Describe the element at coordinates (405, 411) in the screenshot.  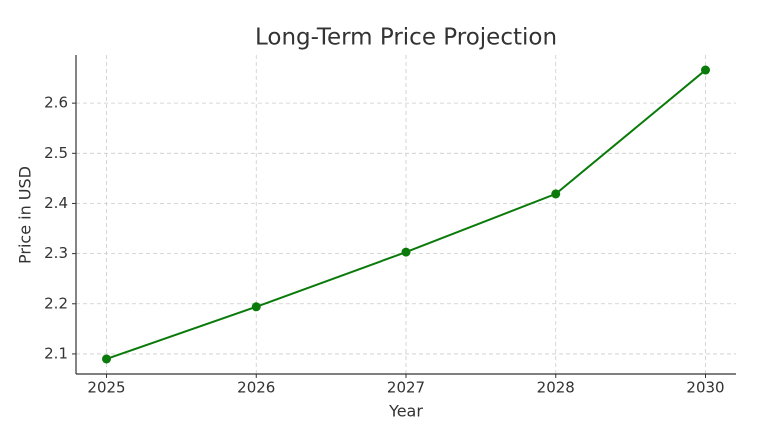
I see `x-axis-label: Year` at that location.